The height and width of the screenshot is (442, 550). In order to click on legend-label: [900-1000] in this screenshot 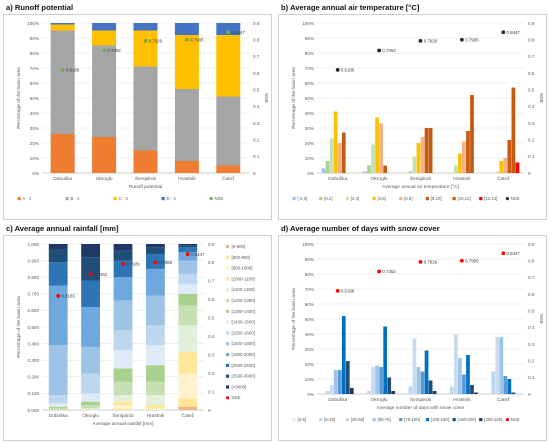, I will do `click(242, 268)`.